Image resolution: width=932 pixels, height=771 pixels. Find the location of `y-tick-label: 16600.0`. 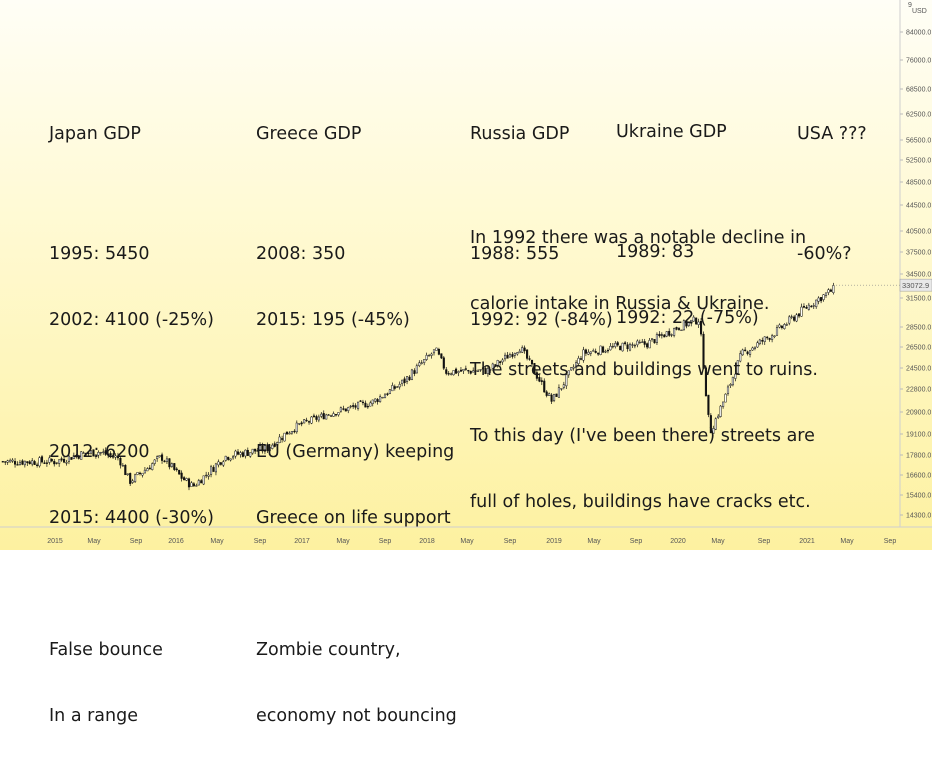

y-tick-label: 16600.0 is located at coordinates (918, 476).